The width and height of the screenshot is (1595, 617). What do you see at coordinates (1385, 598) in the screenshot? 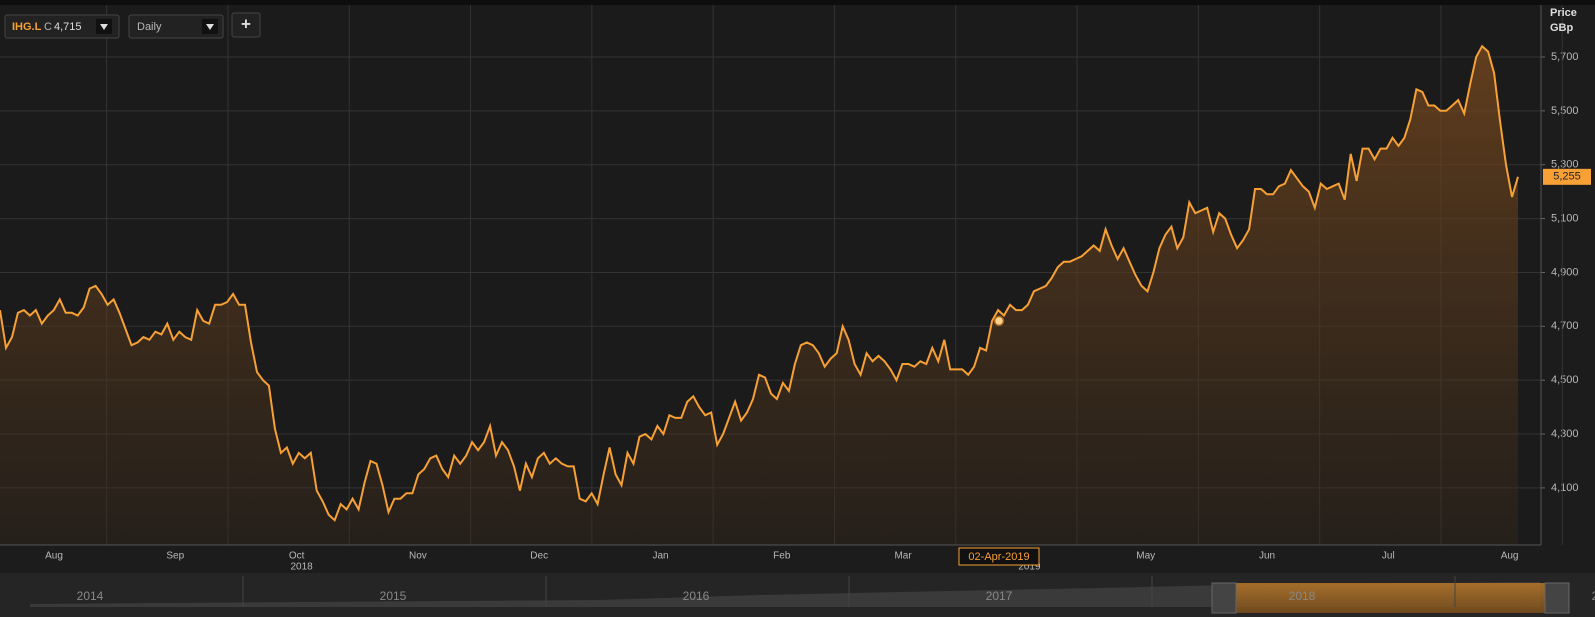
I see `navigator-window` at bounding box center [1385, 598].